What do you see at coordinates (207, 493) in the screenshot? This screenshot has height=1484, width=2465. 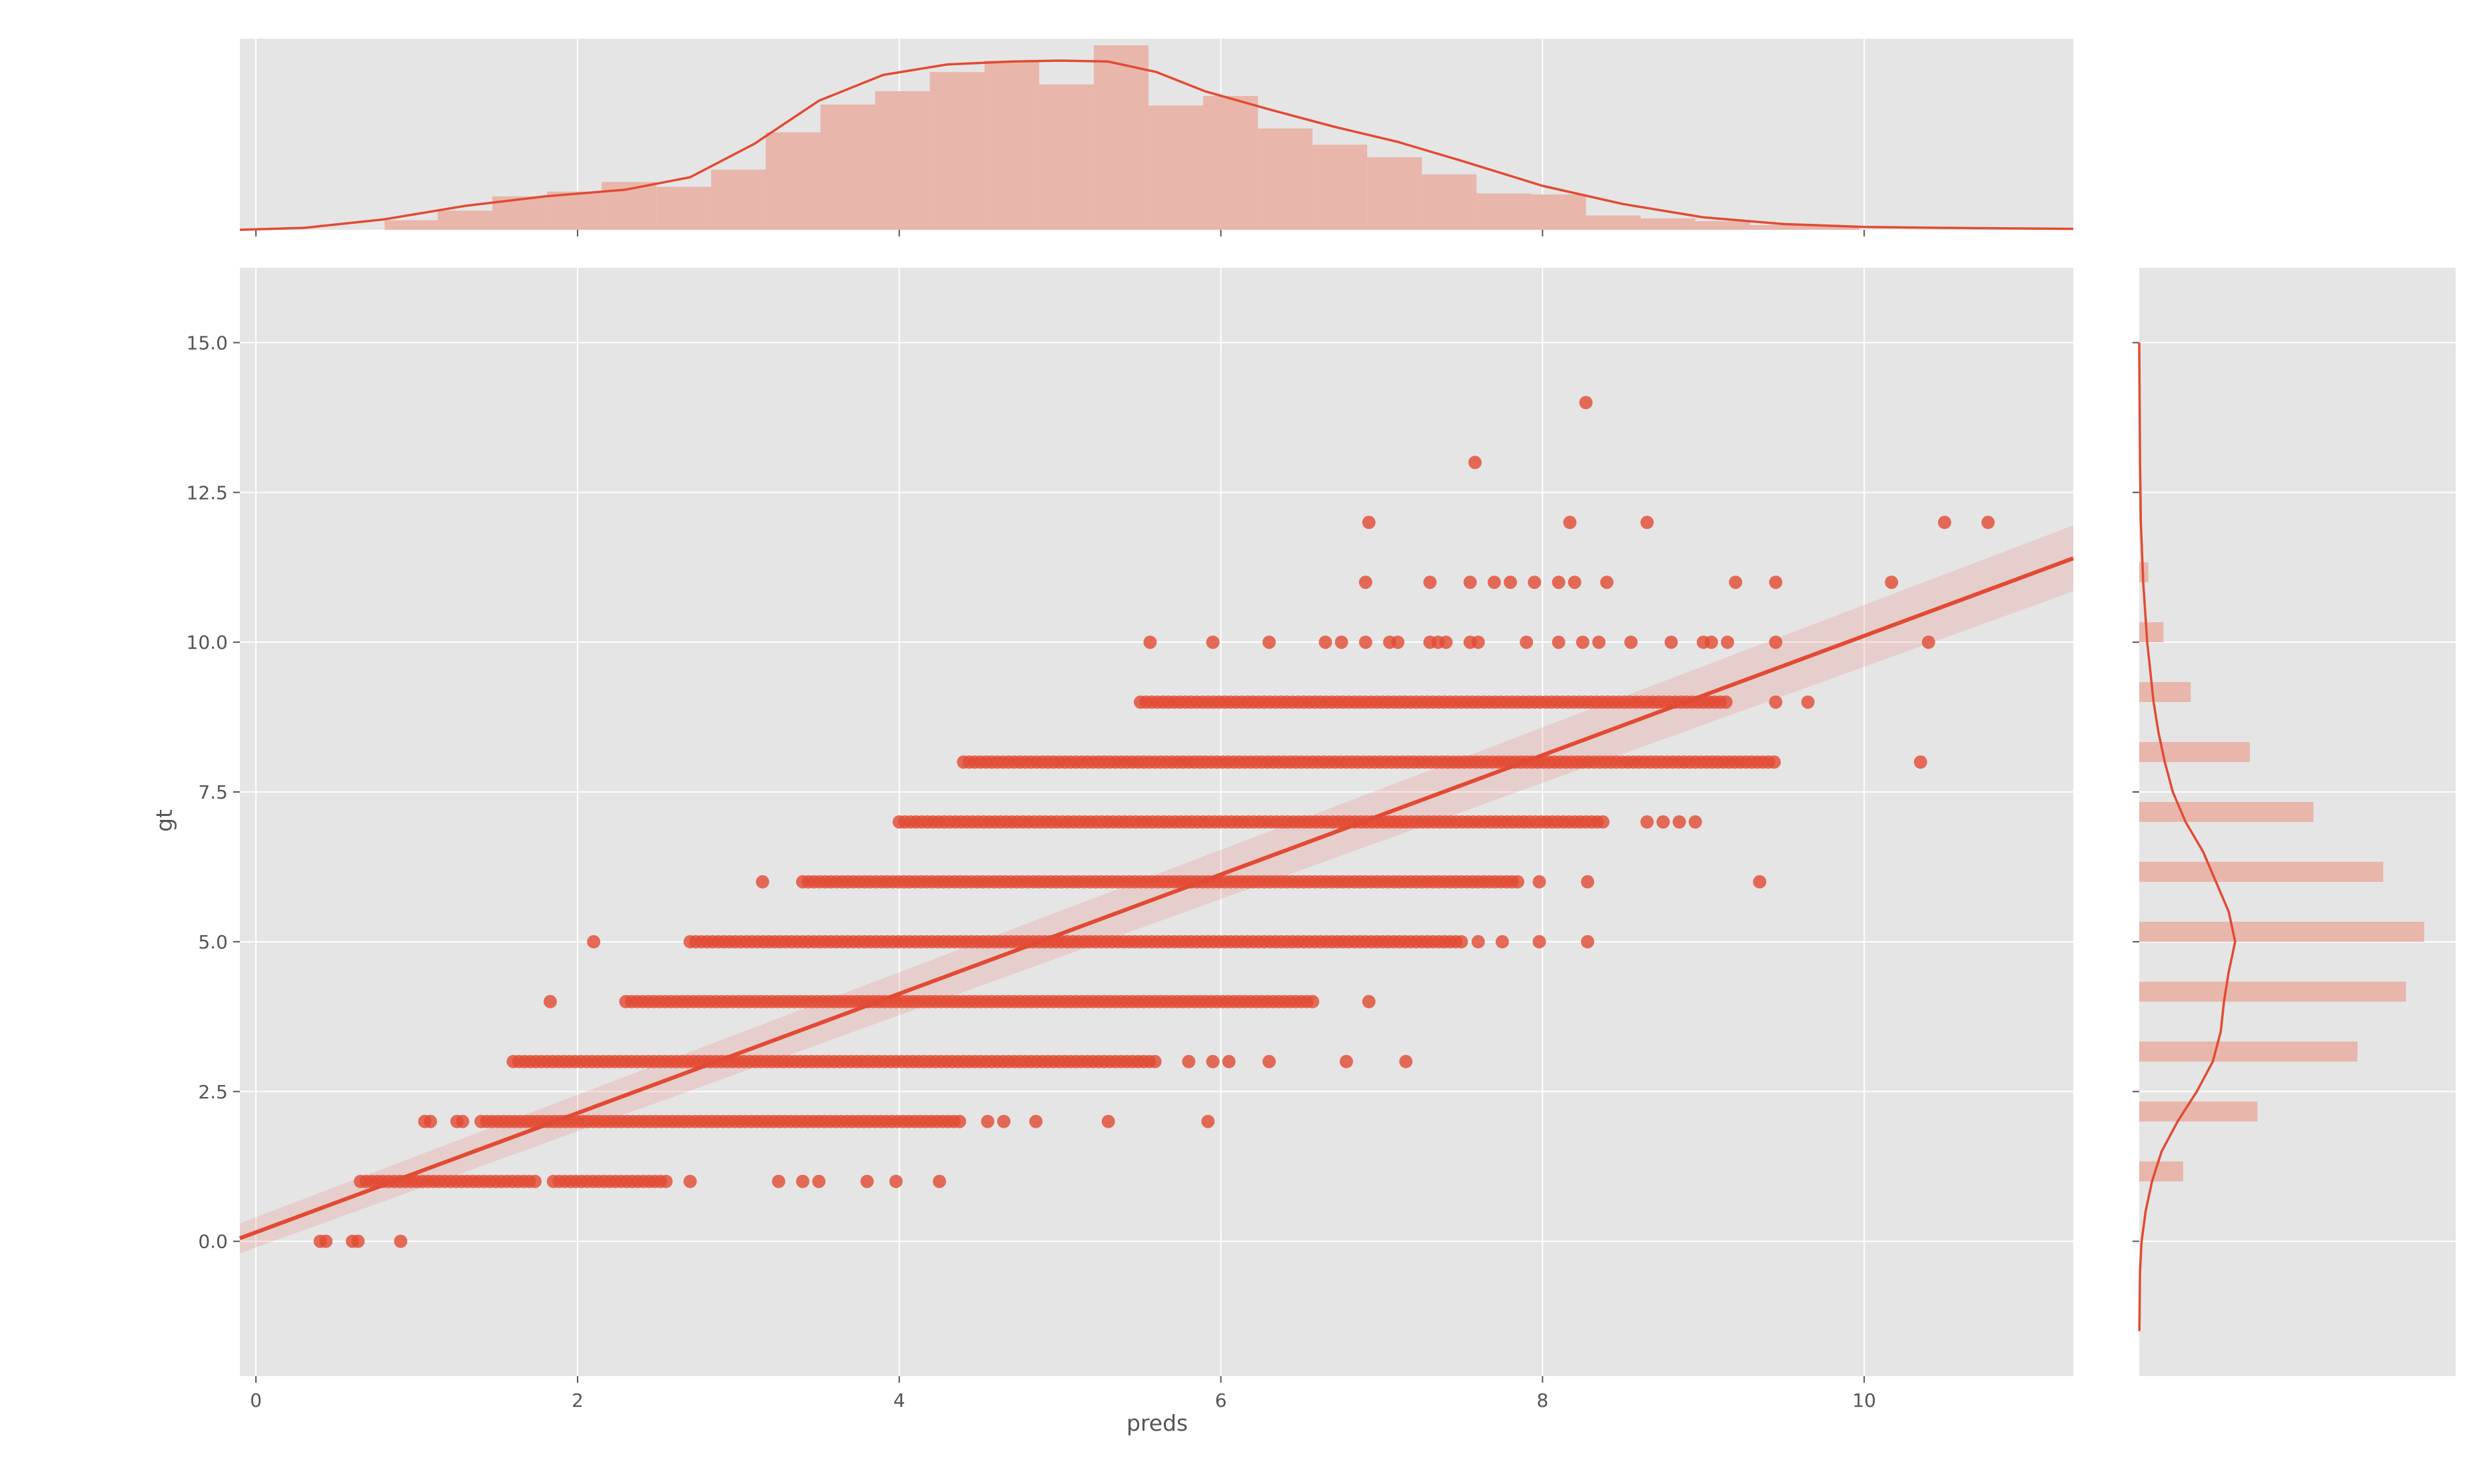 I see `y-tick-label: 12.5` at bounding box center [207, 493].